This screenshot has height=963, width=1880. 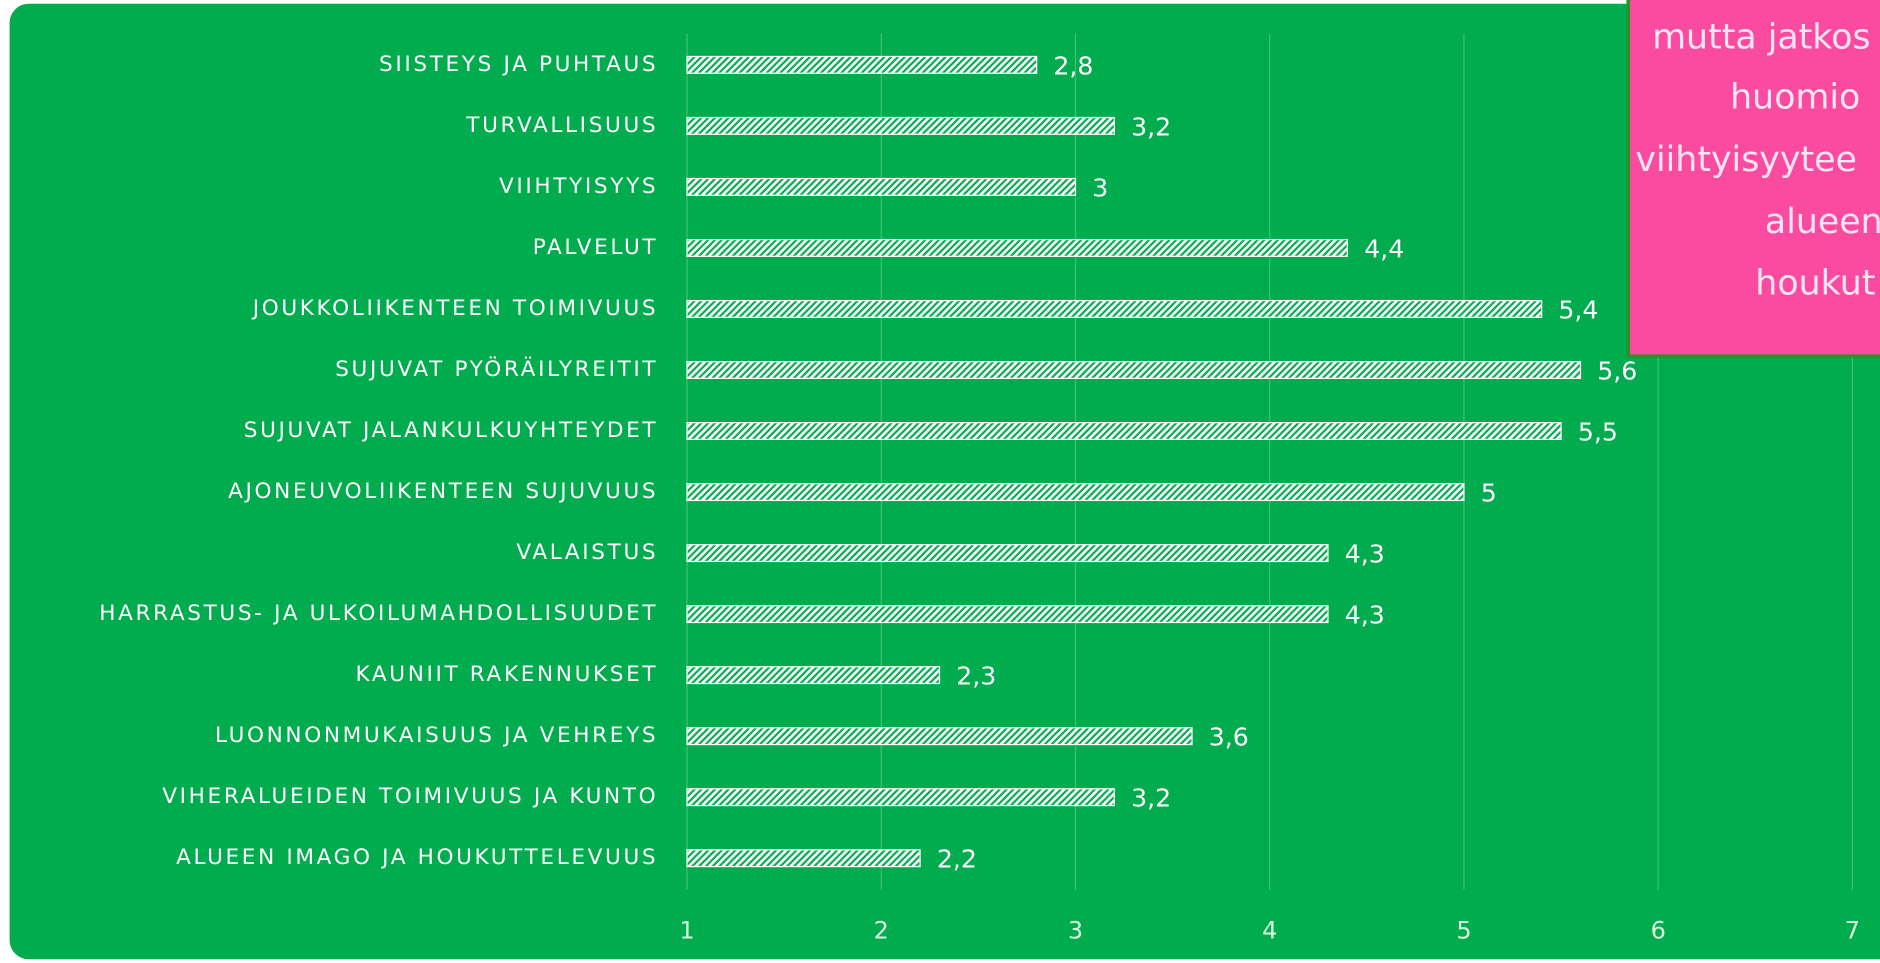 I want to click on category-label: KAUNIIT RAKENNUKSET, so click(x=506, y=674).